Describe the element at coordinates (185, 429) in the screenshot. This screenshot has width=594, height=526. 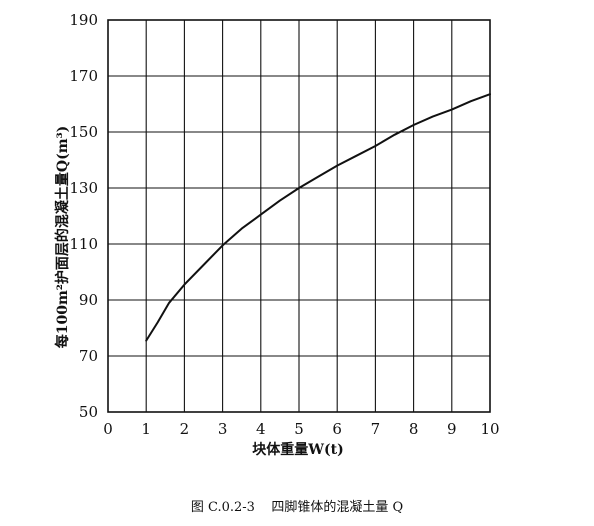
I see `x-tick-label: 2` at that location.